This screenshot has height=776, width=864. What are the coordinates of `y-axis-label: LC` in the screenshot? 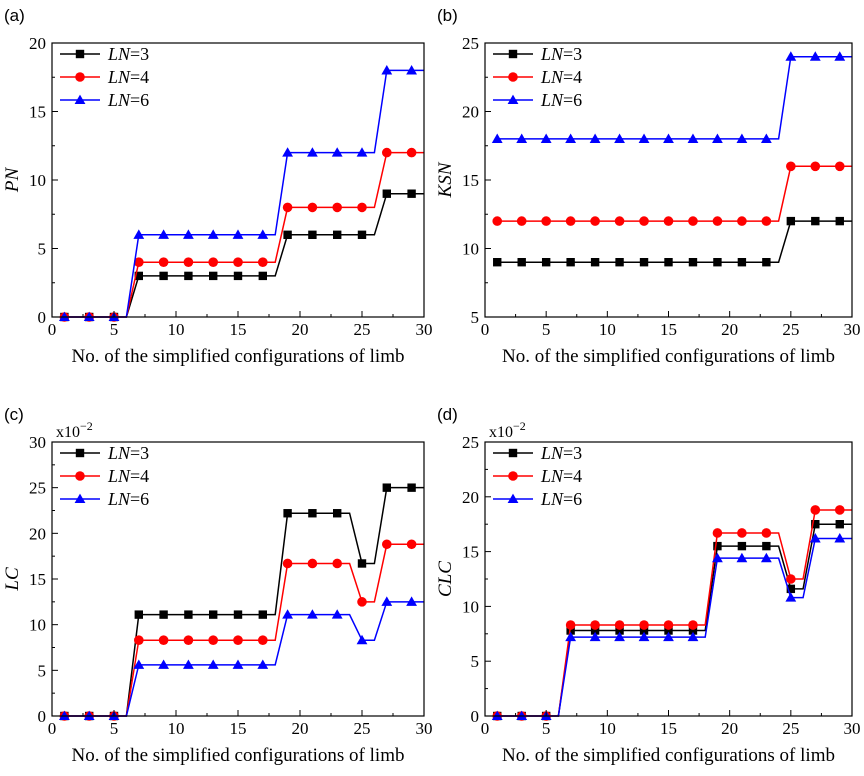 It's located at (12, 579).